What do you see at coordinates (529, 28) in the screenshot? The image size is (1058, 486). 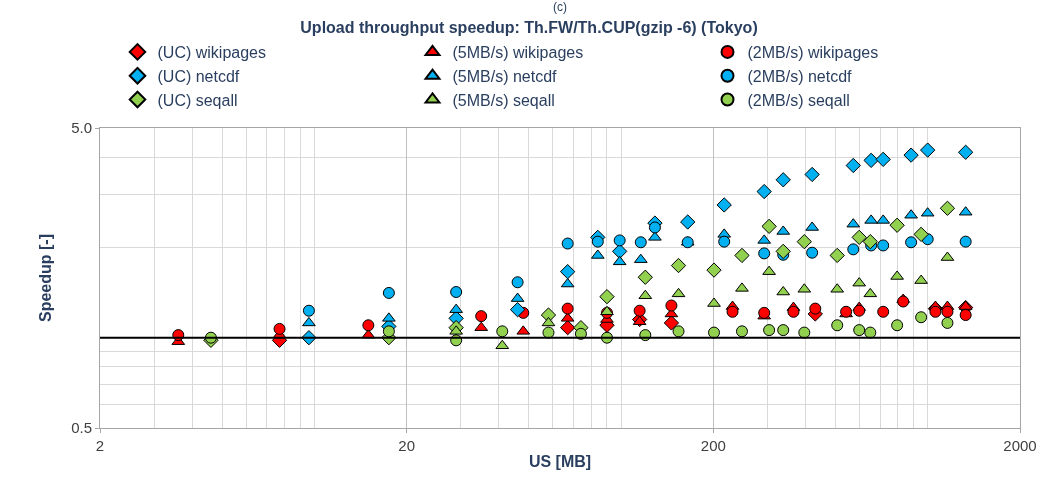 I see `chart-title: Upload throughput speedup: Th.FW/Th.CUP(gzip -6) (Tokyo)` at bounding box center [529, 28].